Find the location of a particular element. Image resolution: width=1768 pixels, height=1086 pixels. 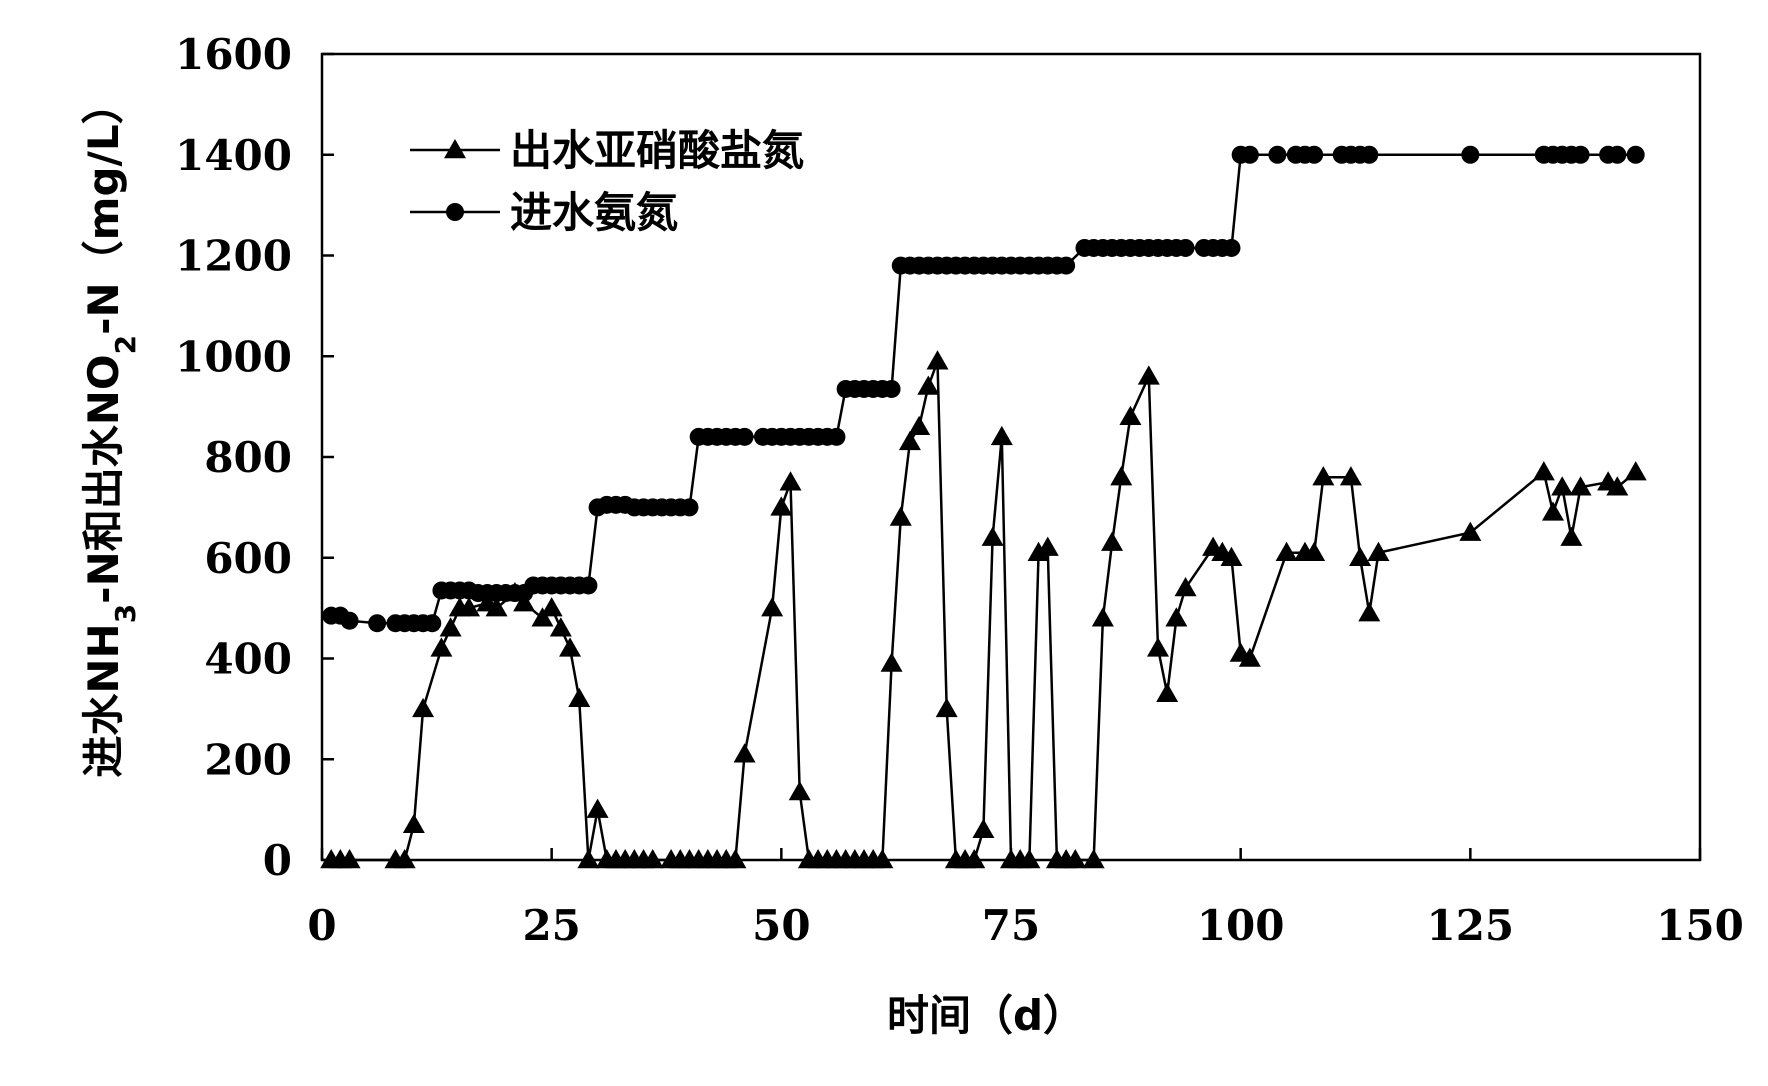

y-tick-label: 800 is located at coordinates (248, 457).